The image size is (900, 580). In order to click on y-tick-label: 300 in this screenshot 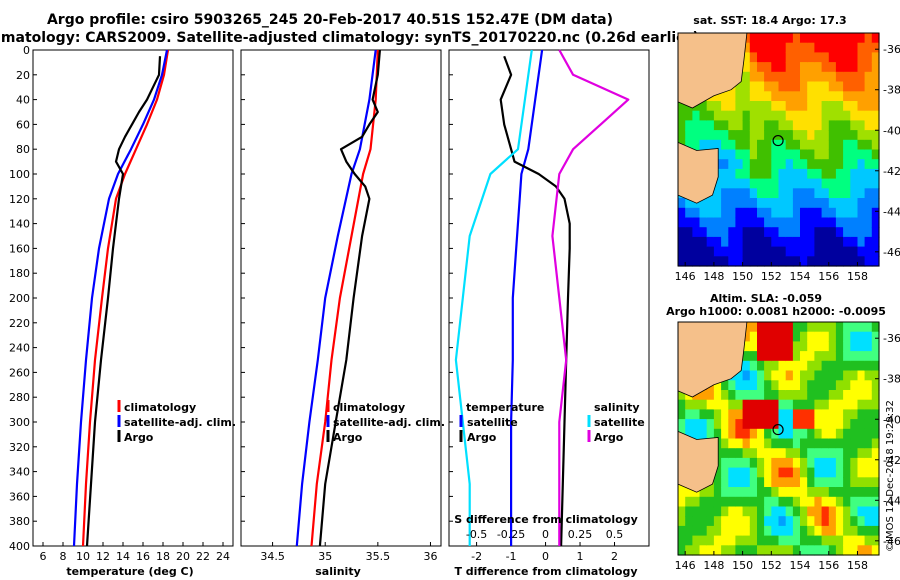, I will do `click(19, 422)`.